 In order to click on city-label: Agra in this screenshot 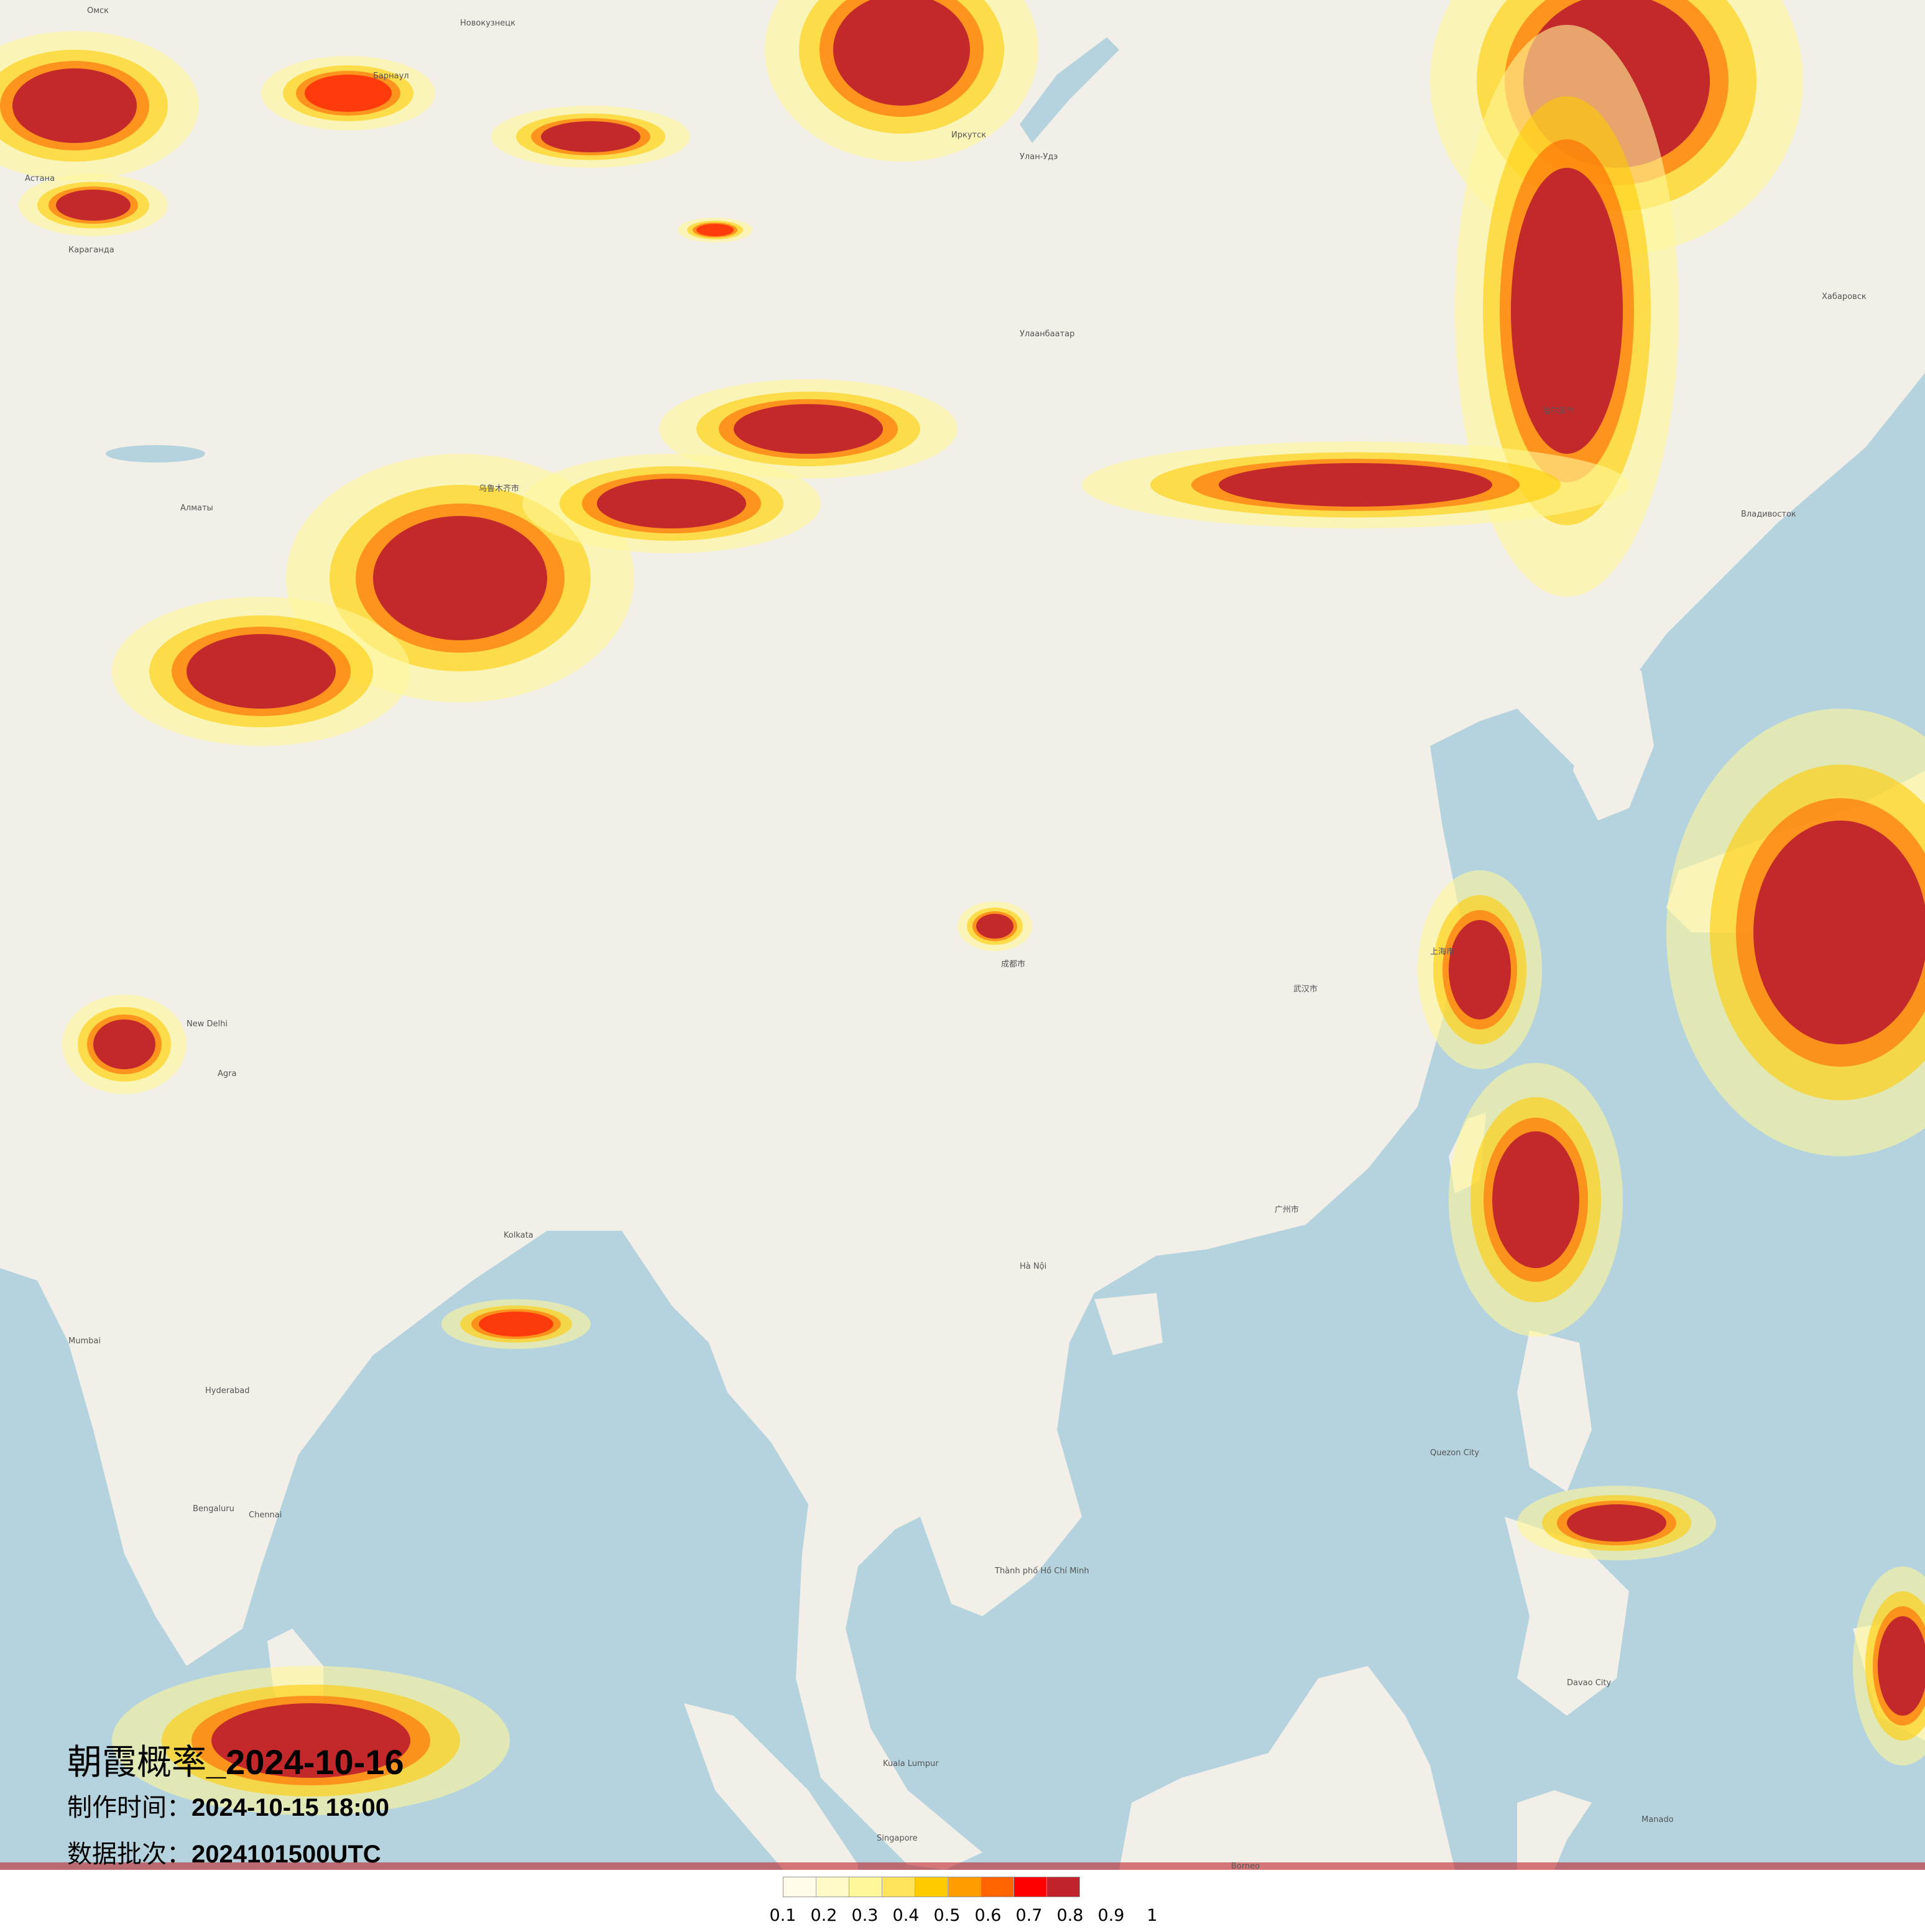, I will do `click(227, 1074)`.